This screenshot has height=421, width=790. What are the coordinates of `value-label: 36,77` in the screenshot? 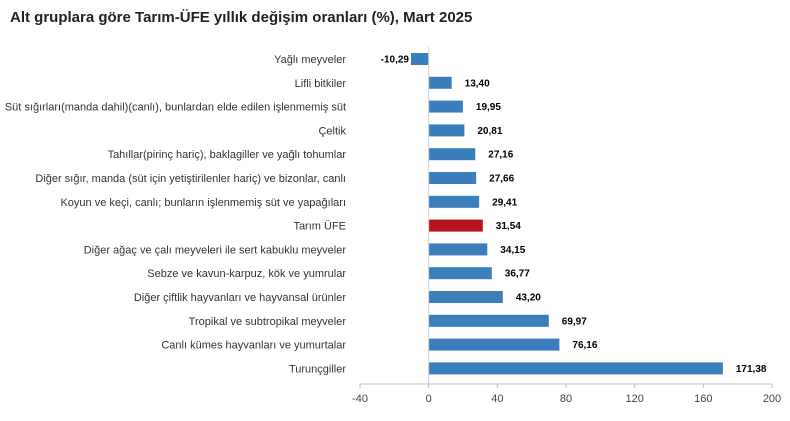 It's located at (517, 274).